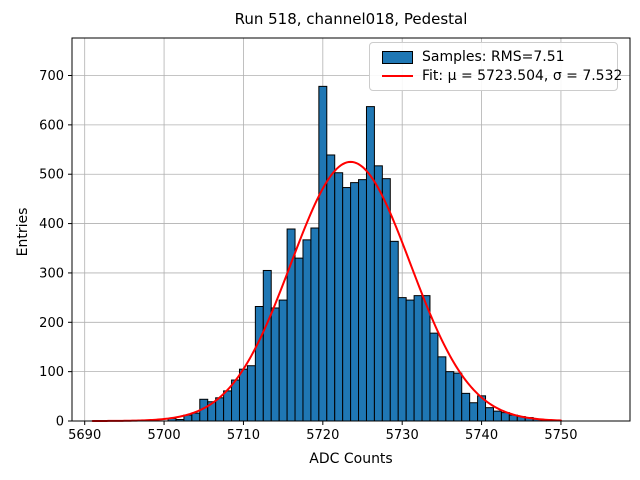 The width and height of the screenshot is (640, 480). I want to click on y-tick-label: 600, so click(51, 125).